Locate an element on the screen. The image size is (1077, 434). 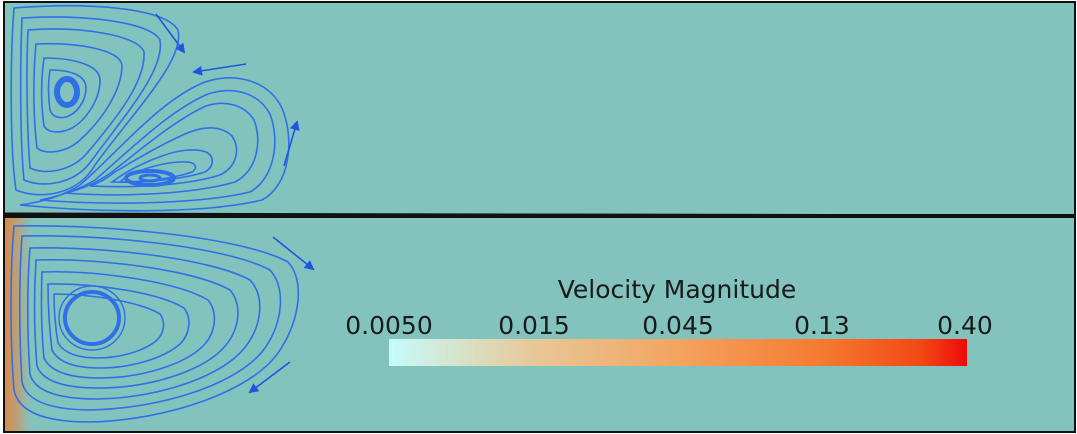
arrow-down-right is located at coordinates (170, 33).